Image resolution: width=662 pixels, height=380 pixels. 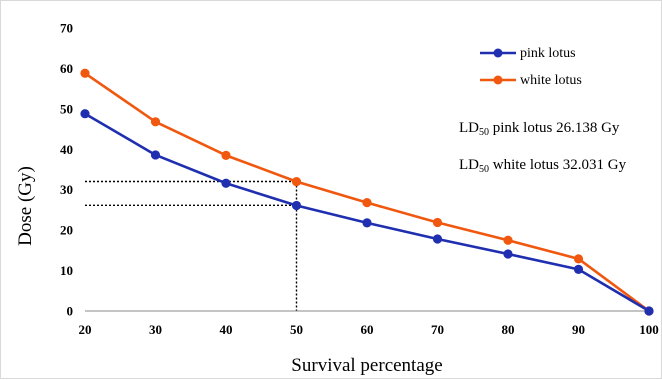 What do you see at coordinates (70, 311) in the screenshot?
I see `y-tick-label: 0` at bounding box center [70, 311].